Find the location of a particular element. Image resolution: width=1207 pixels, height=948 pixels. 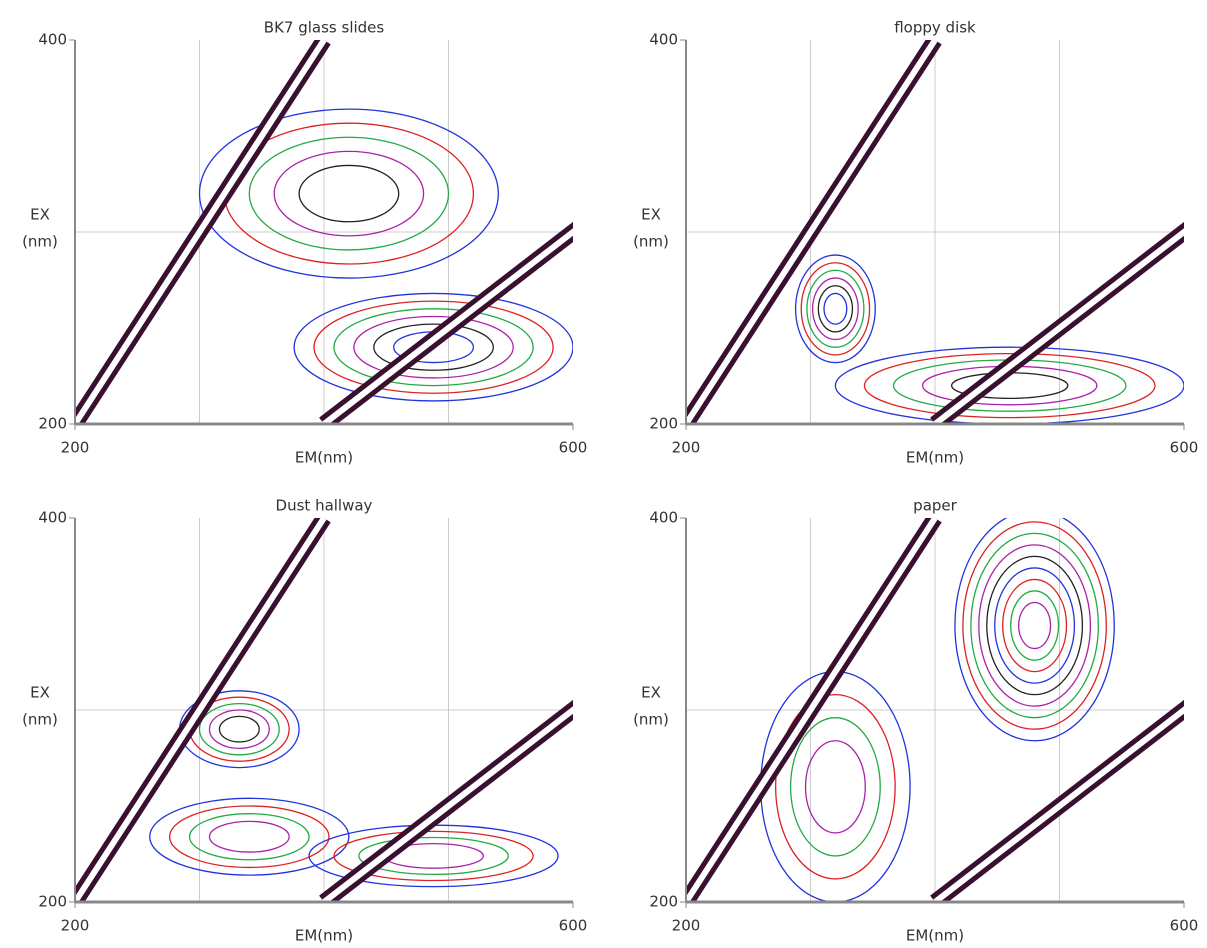

chart-title: floppy disk is located at coordinates (935, 28).